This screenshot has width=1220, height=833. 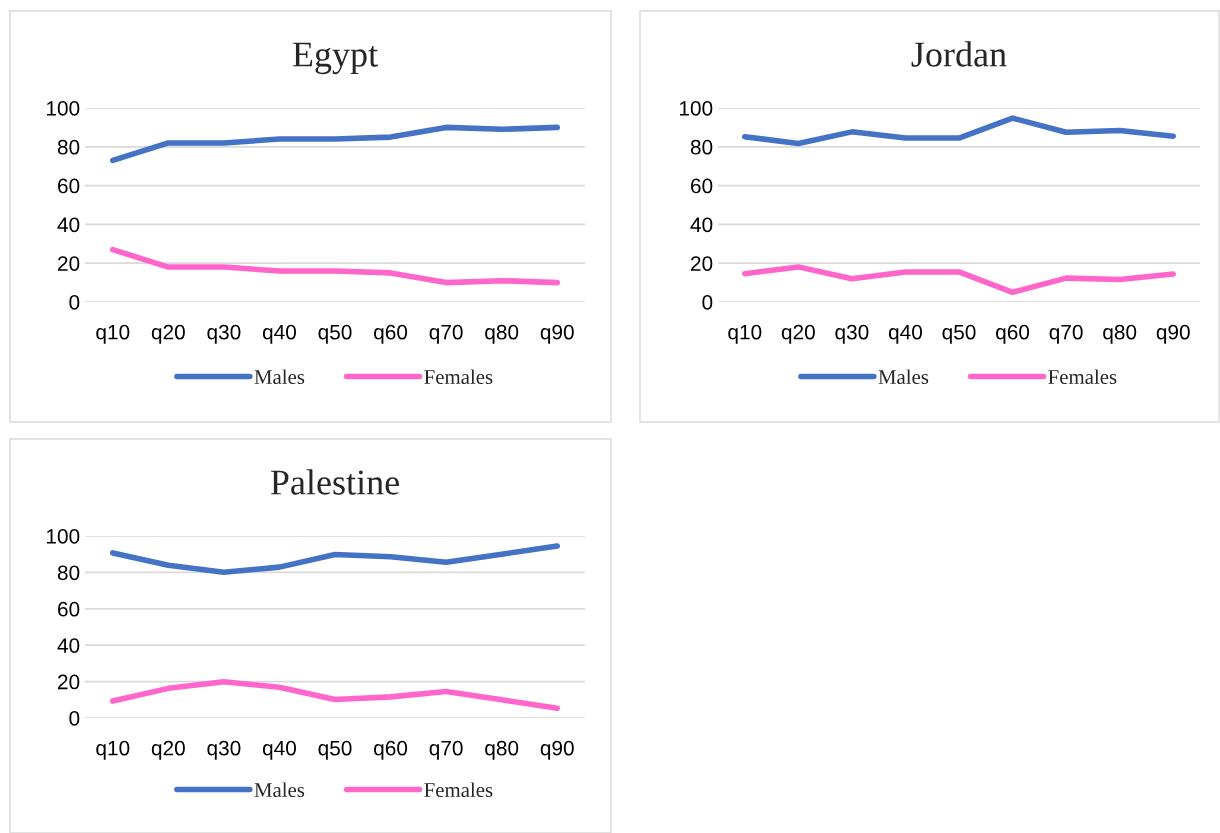 What do you see at coordinates (334, 482) in the screenshot?
I see `chart-title: Palestine` at bounding box center [334, 482].